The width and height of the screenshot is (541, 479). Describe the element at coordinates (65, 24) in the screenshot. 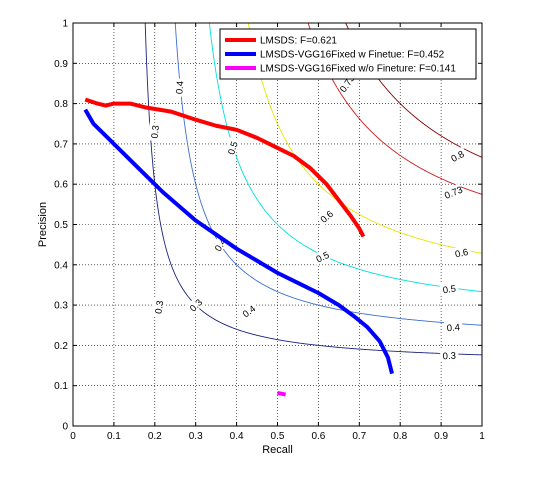

I see `y-tick-label: 1` at that location.